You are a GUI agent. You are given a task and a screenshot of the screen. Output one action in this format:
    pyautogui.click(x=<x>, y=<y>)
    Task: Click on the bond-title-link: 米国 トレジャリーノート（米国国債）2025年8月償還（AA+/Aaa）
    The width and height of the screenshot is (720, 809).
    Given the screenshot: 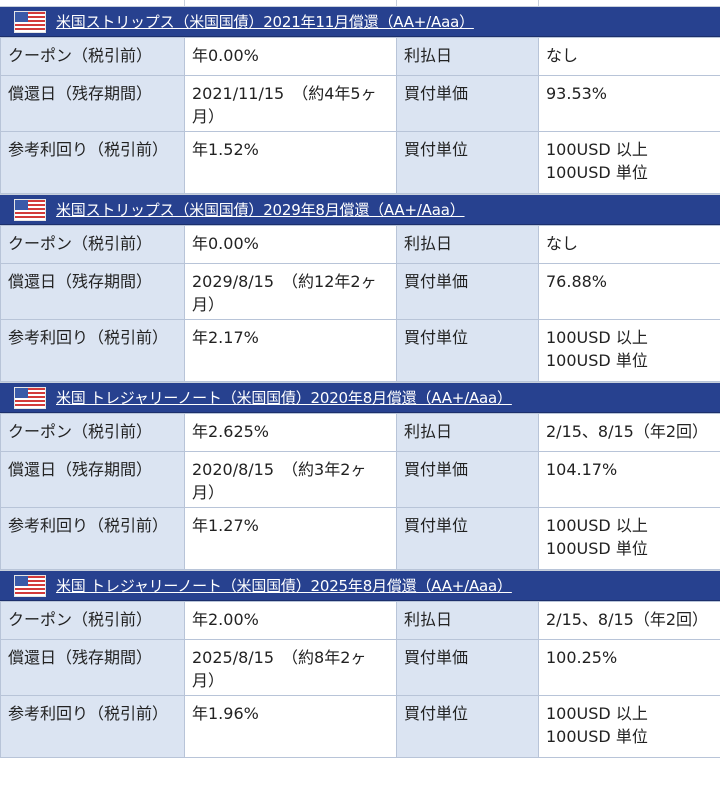 What is the action you would take?
    pyautogui.click(x=284, y=586)
    